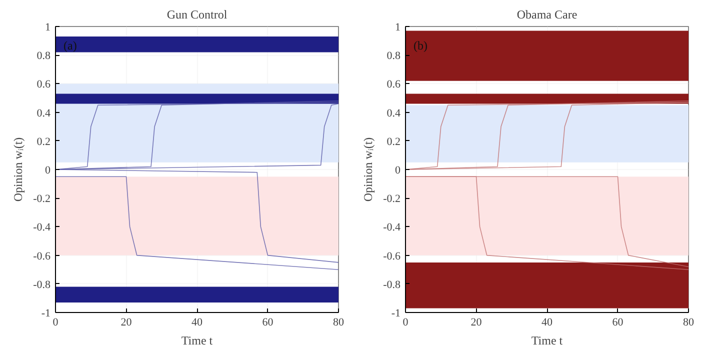 The height and width of the screenshot is (355, 713). What do you see at coordinates (70, 45) in the screenshot?
I see `annotation: (a)` at bounding box center [70, 45].